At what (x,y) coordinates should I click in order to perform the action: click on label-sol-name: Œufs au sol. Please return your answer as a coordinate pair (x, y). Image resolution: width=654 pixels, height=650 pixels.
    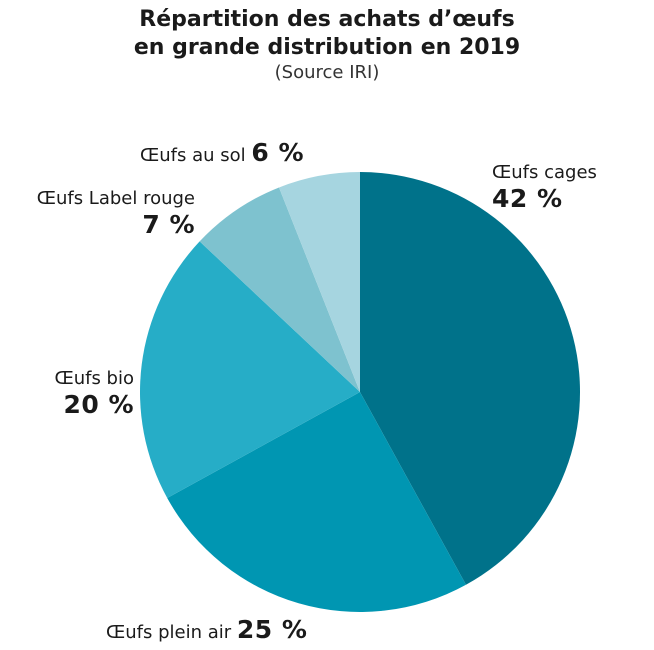
    Looking at the image, I should click on (193, 155).